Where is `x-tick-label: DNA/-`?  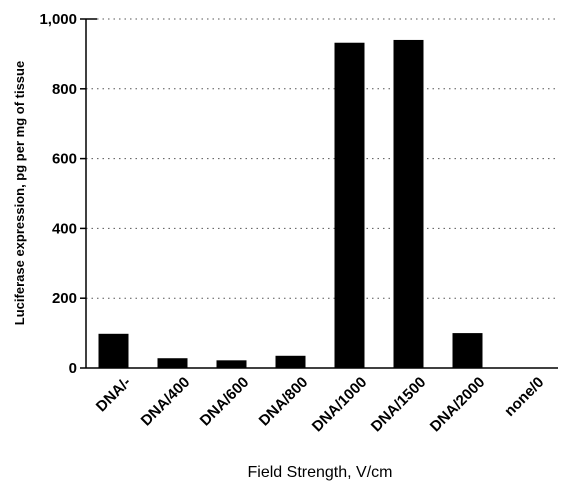
x-tick-label: DNA/- is located at coordinates (113, 394).